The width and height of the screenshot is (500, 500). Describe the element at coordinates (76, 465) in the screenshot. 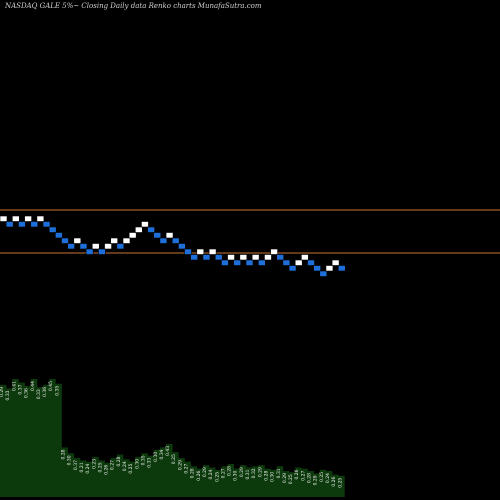

I see `volume-label: 0.37` at that location.